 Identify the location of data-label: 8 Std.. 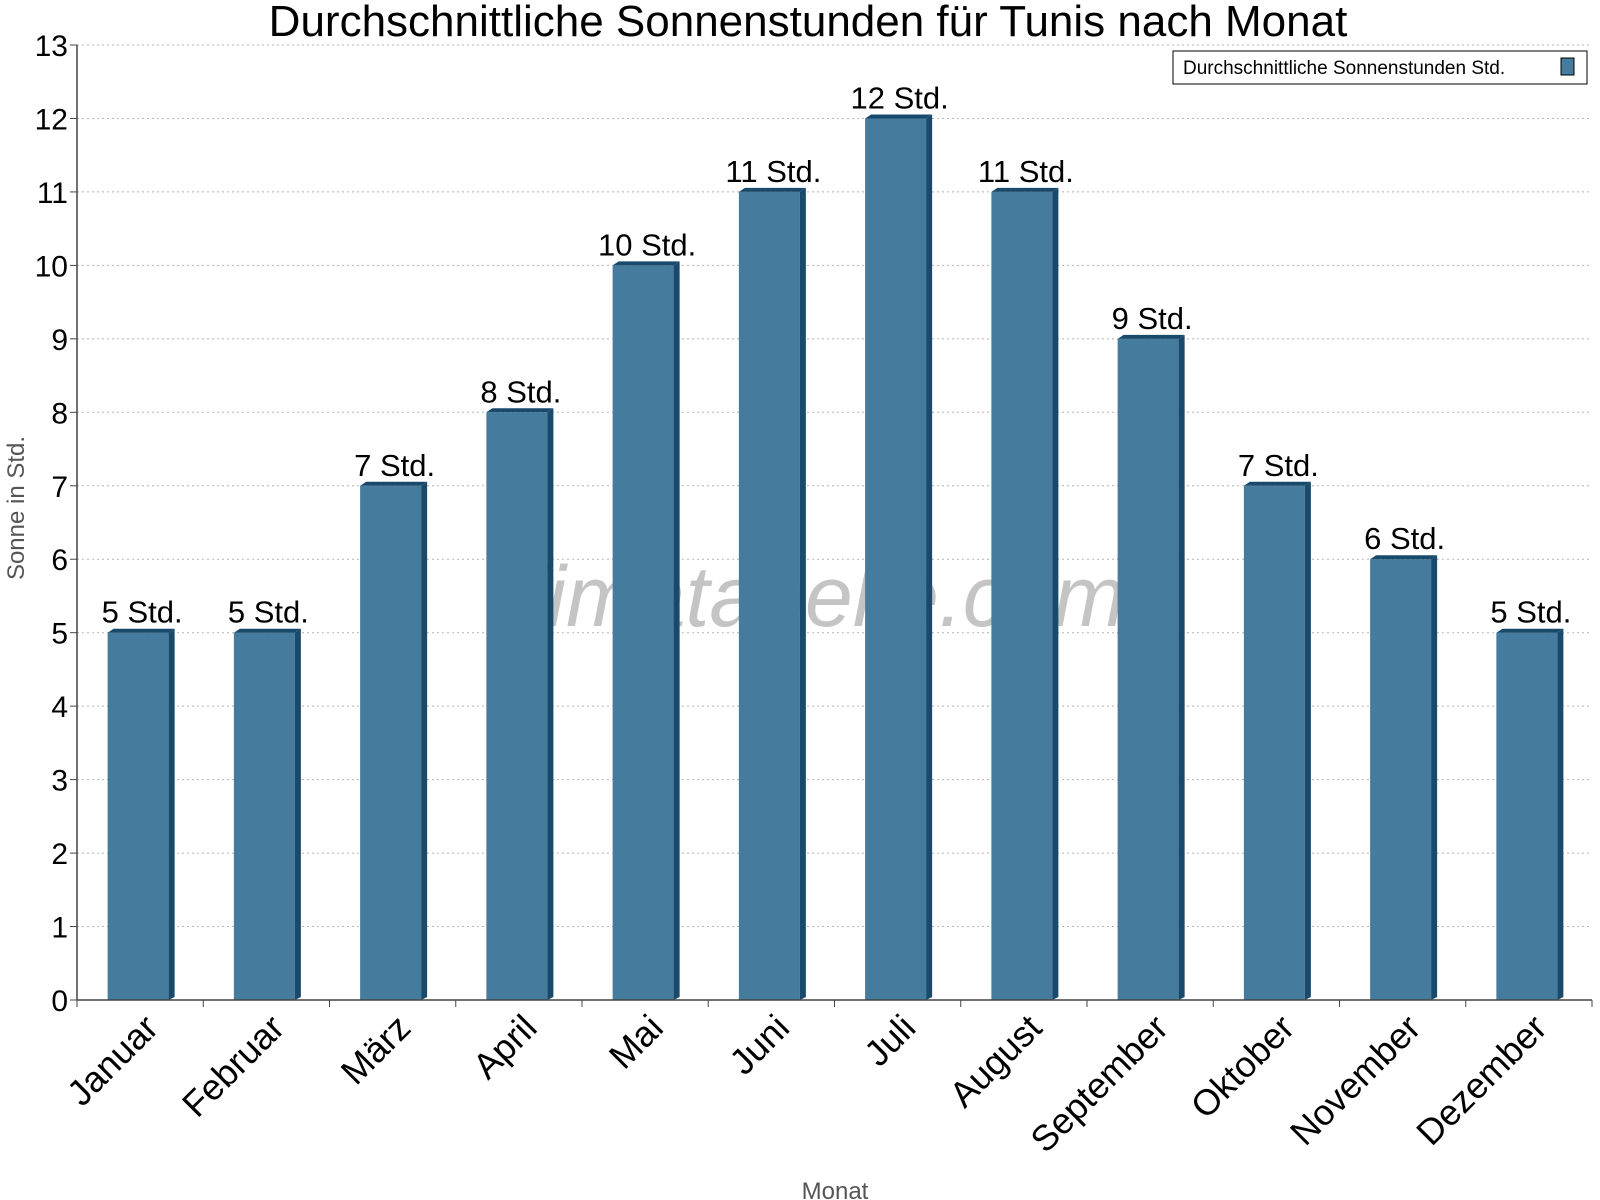
(520, 391).